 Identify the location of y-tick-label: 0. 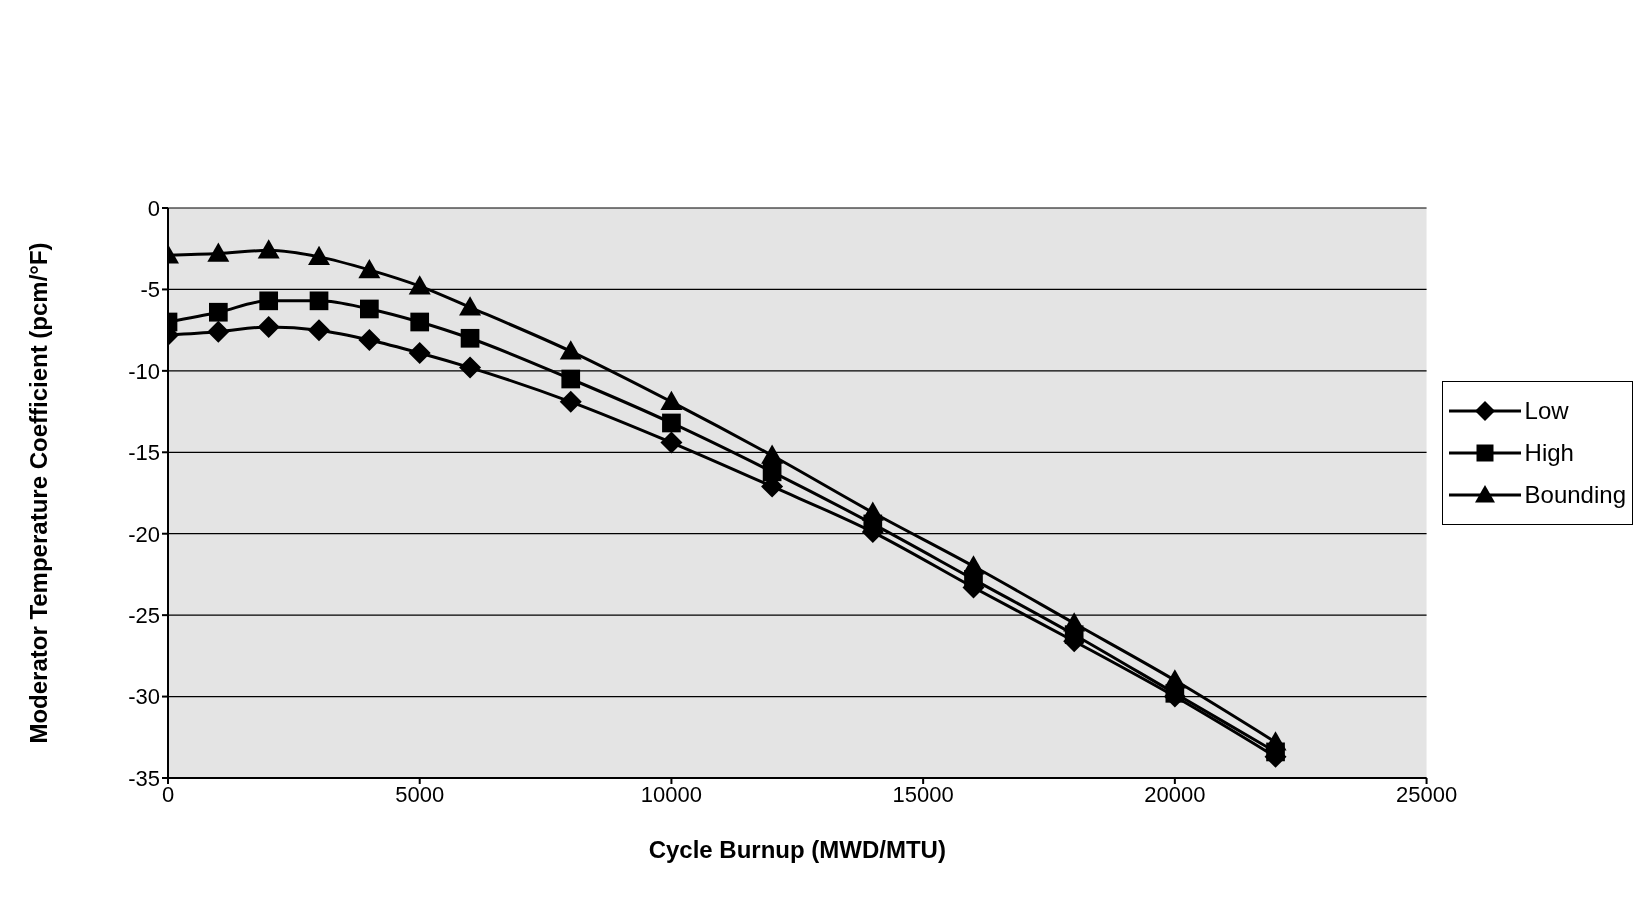
(153, 208).